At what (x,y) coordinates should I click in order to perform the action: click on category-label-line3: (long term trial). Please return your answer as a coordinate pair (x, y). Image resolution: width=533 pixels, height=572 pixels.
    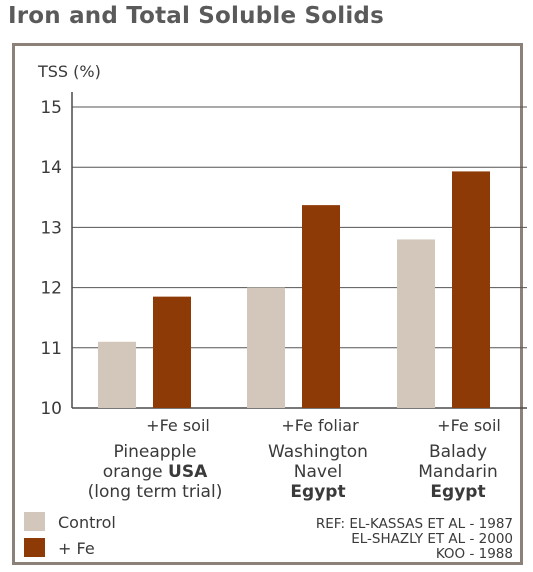
    Looking at the image, I should click on (155, 492).